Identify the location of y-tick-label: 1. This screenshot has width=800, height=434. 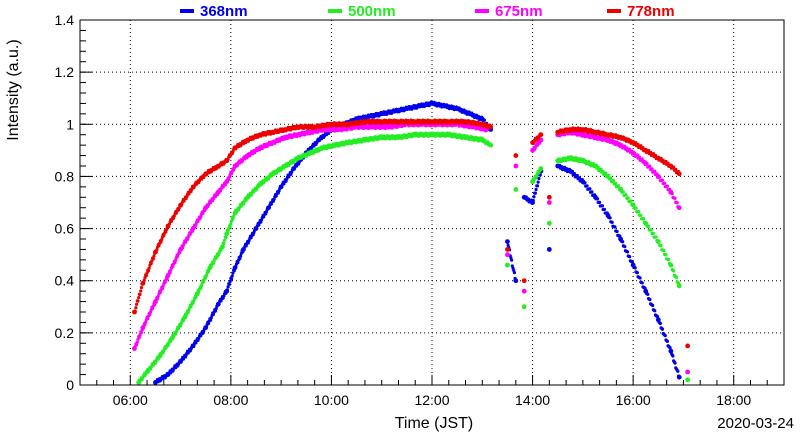
(70, 124).